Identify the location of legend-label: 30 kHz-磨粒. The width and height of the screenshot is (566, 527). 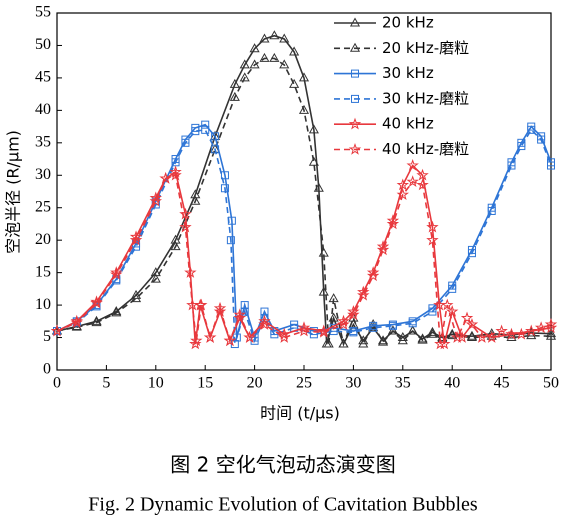
(425, 98).